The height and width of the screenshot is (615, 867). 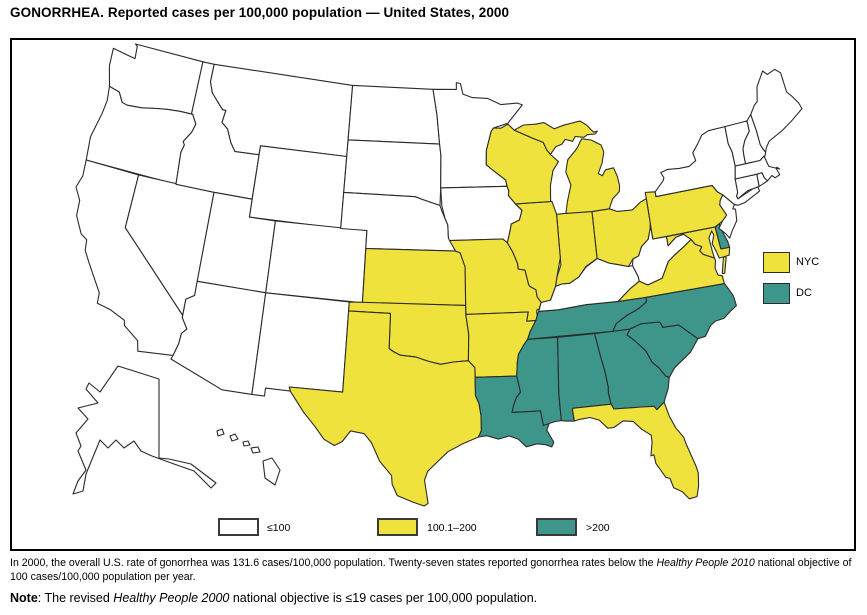 I want to click on legend-swatch-high, so click(x=556, y=527).